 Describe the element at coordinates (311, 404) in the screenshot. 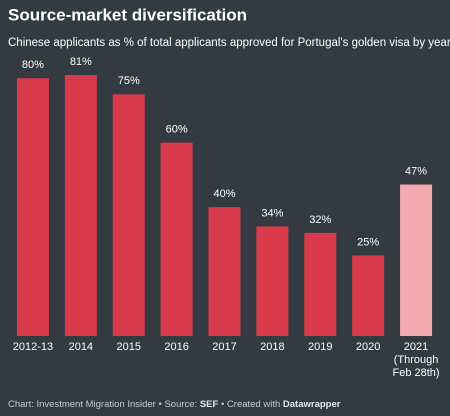

I see `footer-tool: Datawrapper` at that location.